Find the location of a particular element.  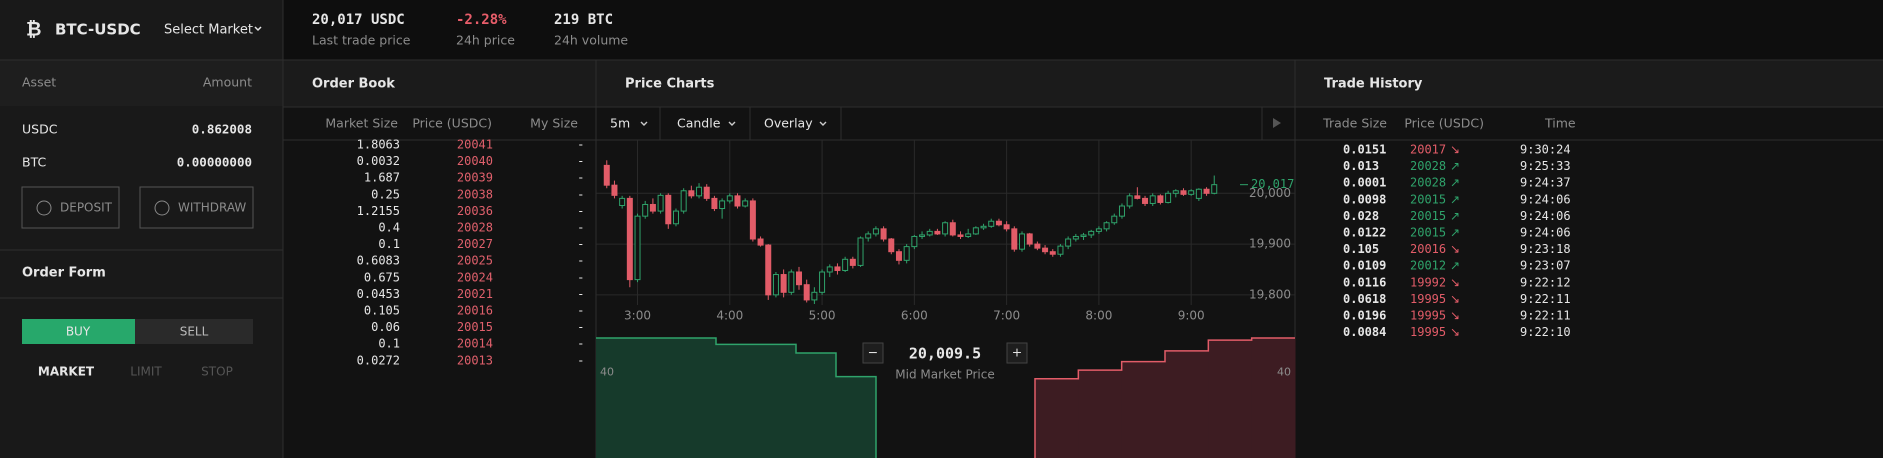

col-label: Time is located at coordinates (1560, 123).